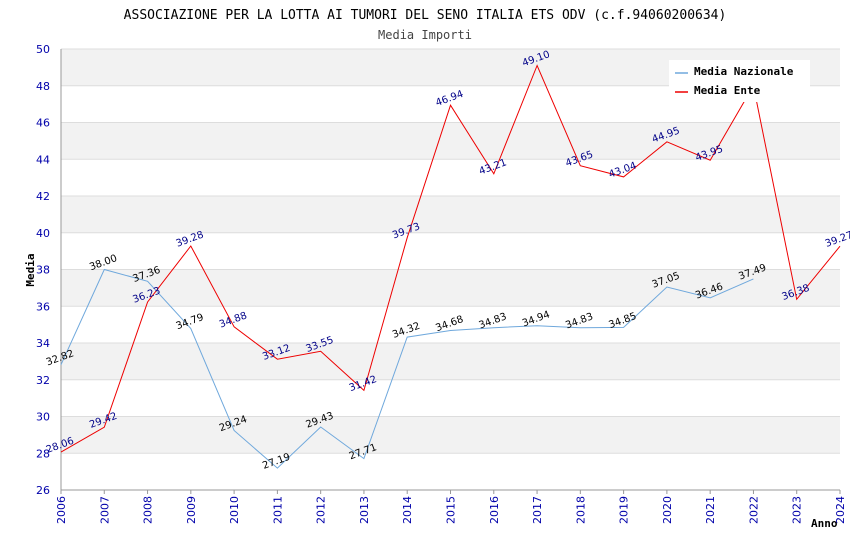 This screenshot has width=850, height=550. Describe the element at coordinates (407, 510) in the screenshot. I see `x-tick-label: 2014` at that location.